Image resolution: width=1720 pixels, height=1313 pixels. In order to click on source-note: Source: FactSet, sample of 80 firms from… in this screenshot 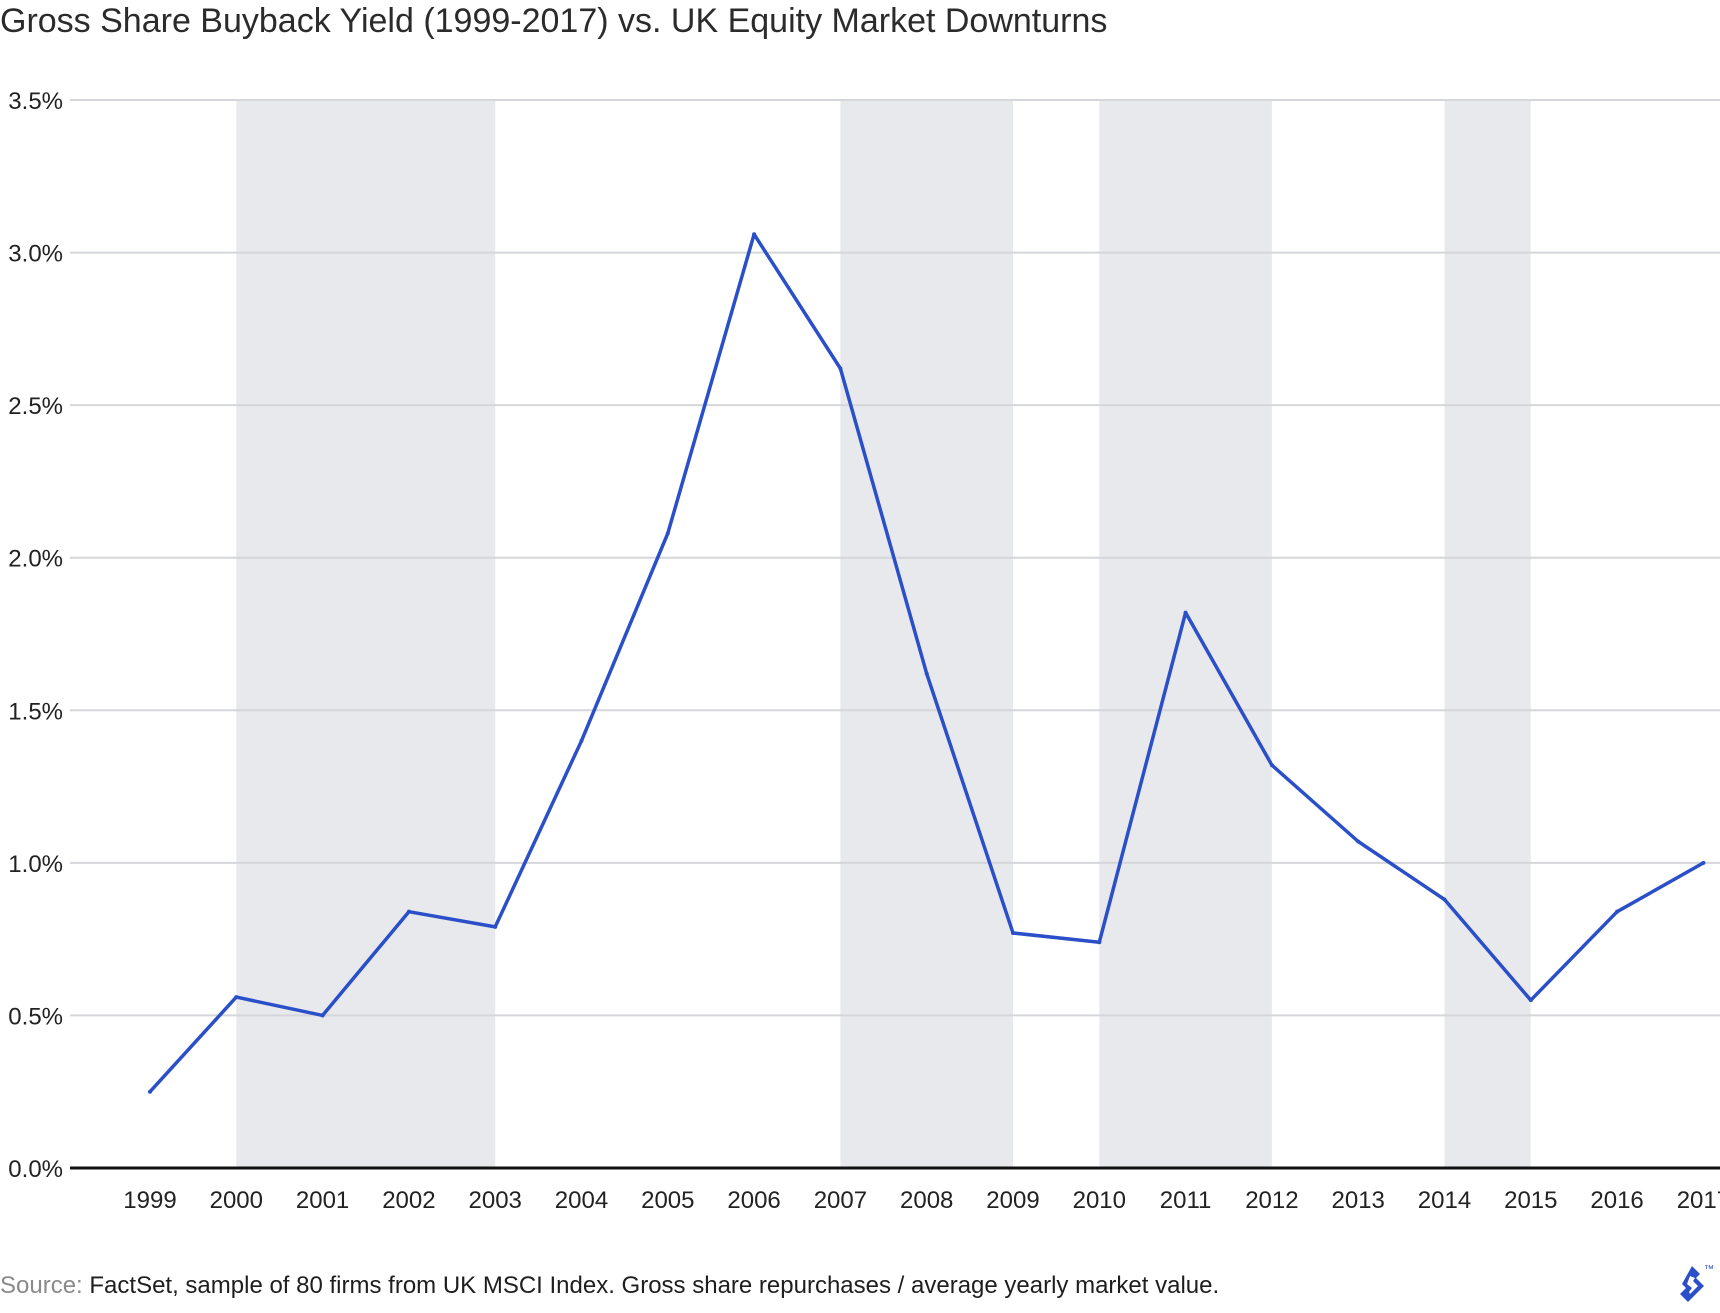, I will do `click(609, 1286)`.